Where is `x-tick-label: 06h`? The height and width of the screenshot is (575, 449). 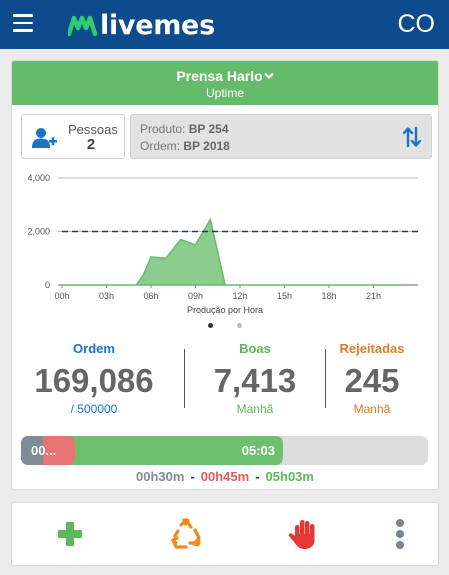 x-tick-label: 06h is located at coordinates (150, 296).